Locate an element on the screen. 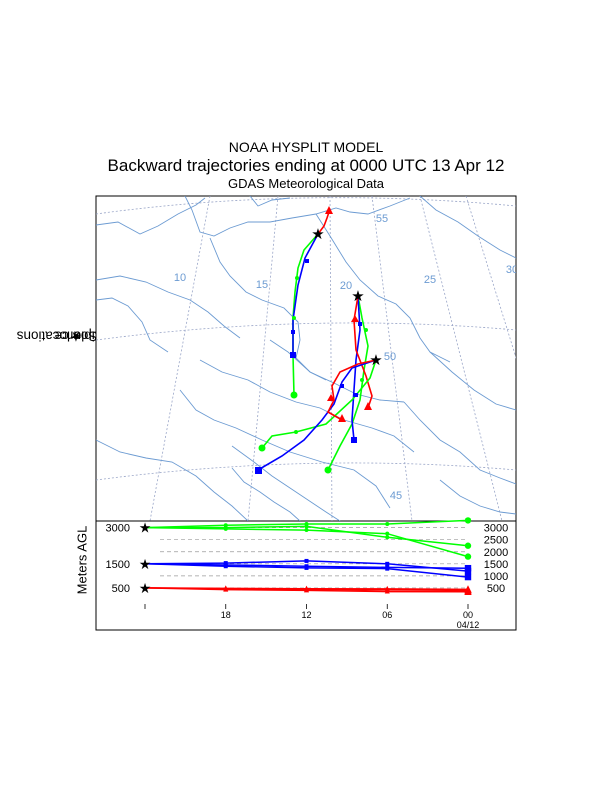  map-lat-label: 50 is located at coordinates (390, 357).